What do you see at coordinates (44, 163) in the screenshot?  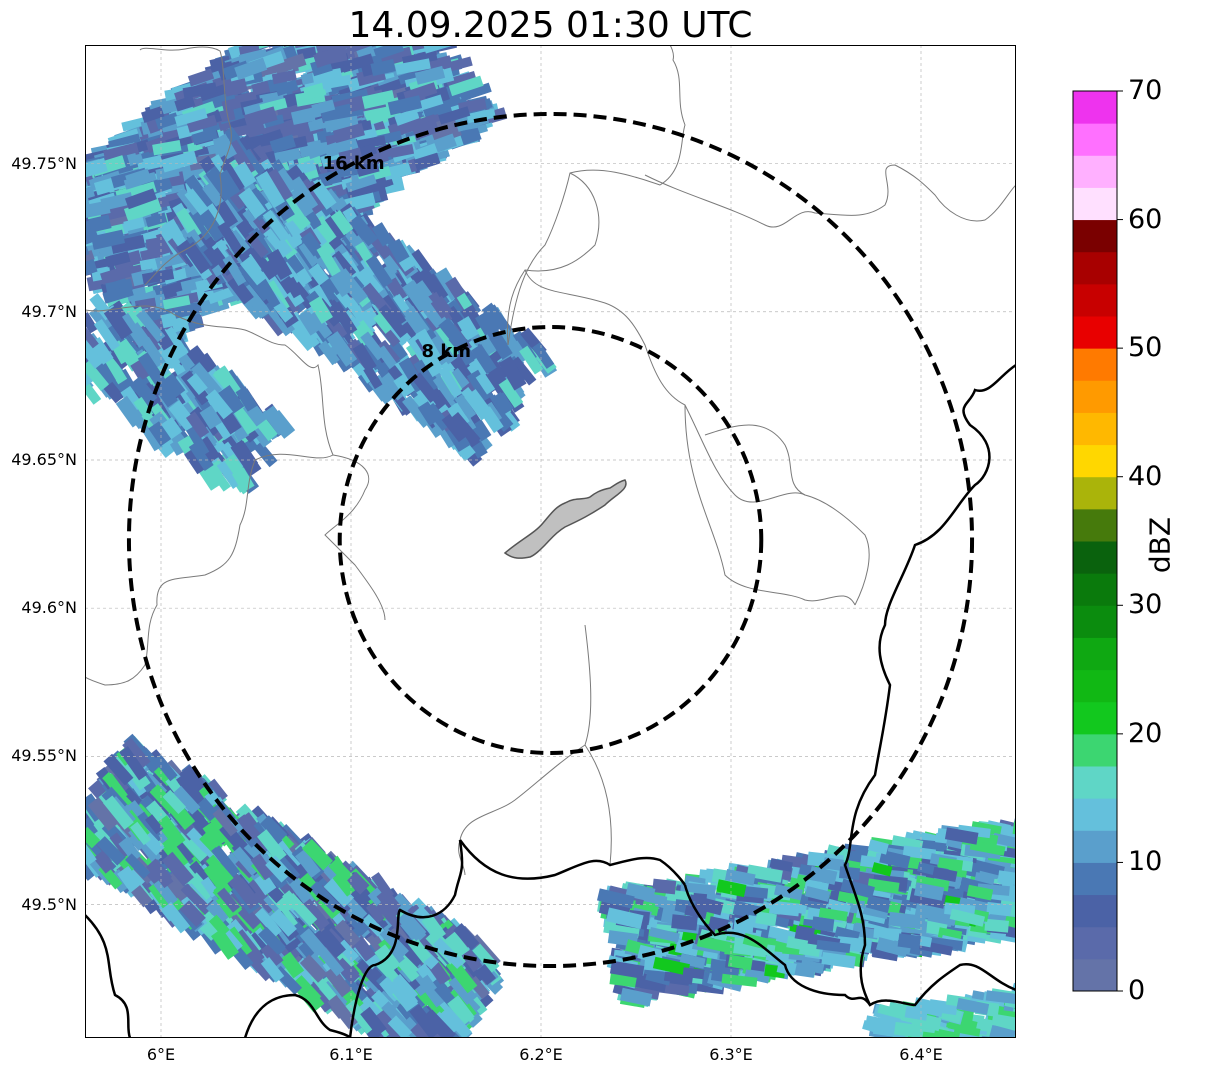 I see `lat-tick-label: 49.75°N` at bounding box center [44, 163].